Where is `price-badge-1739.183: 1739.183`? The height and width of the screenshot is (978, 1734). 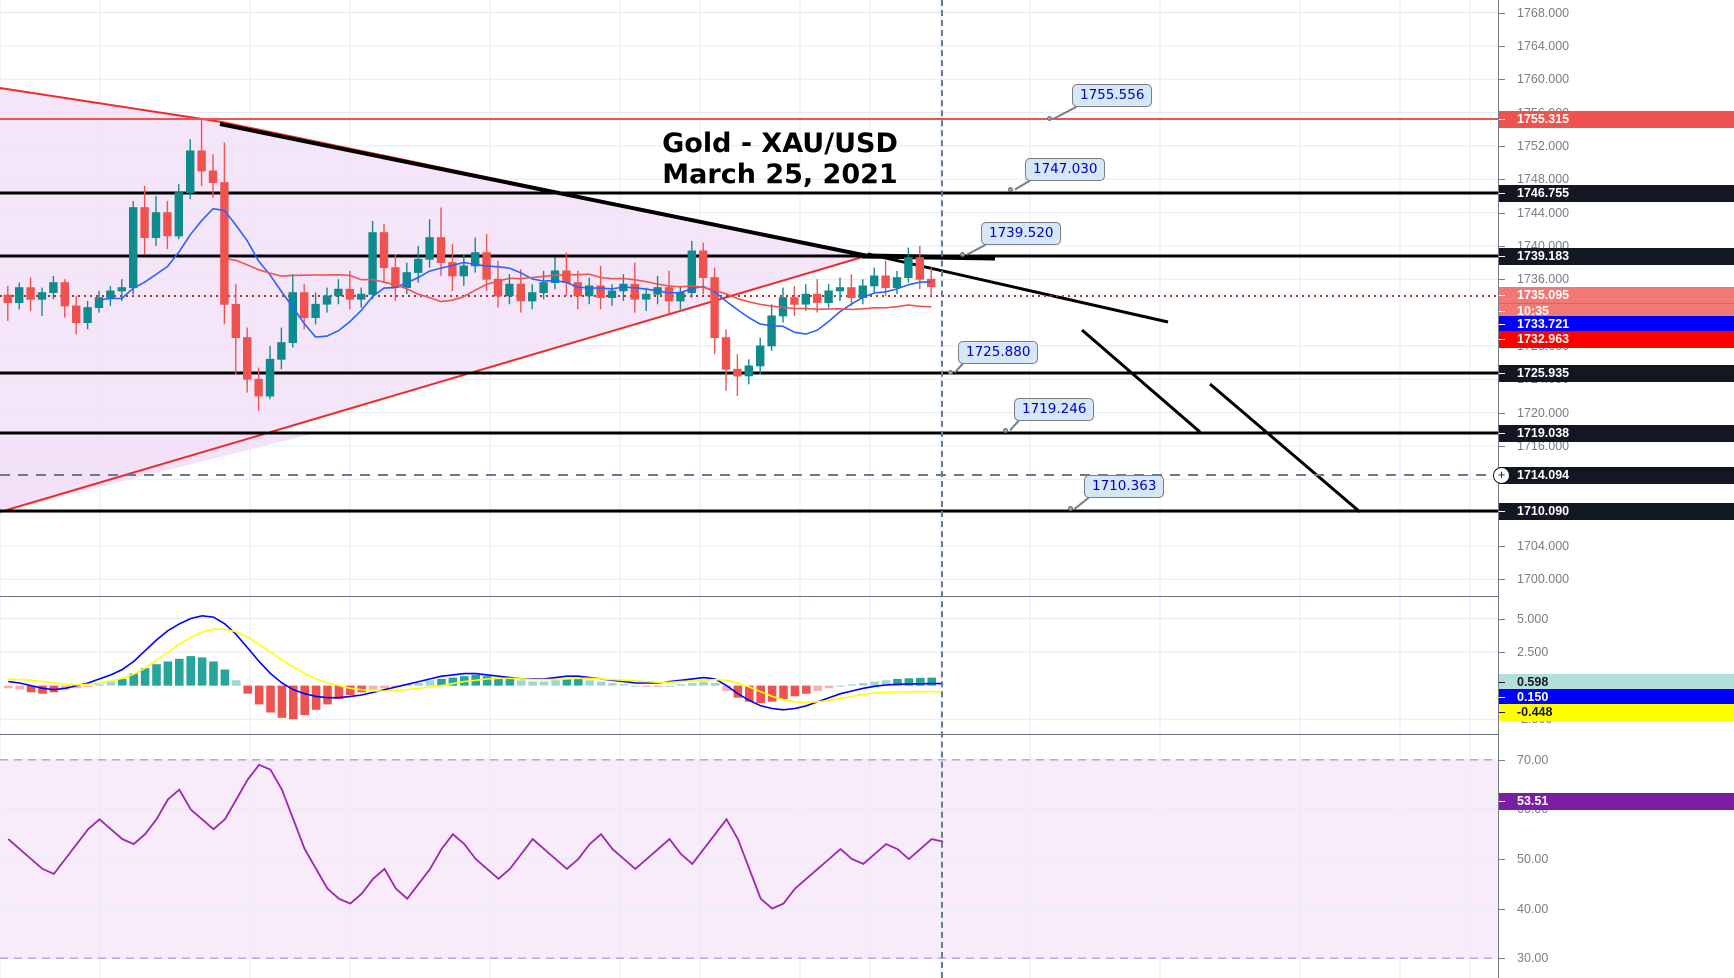
price-badge-1739.183: 1739.183 is located at coordinates (1616, 256).